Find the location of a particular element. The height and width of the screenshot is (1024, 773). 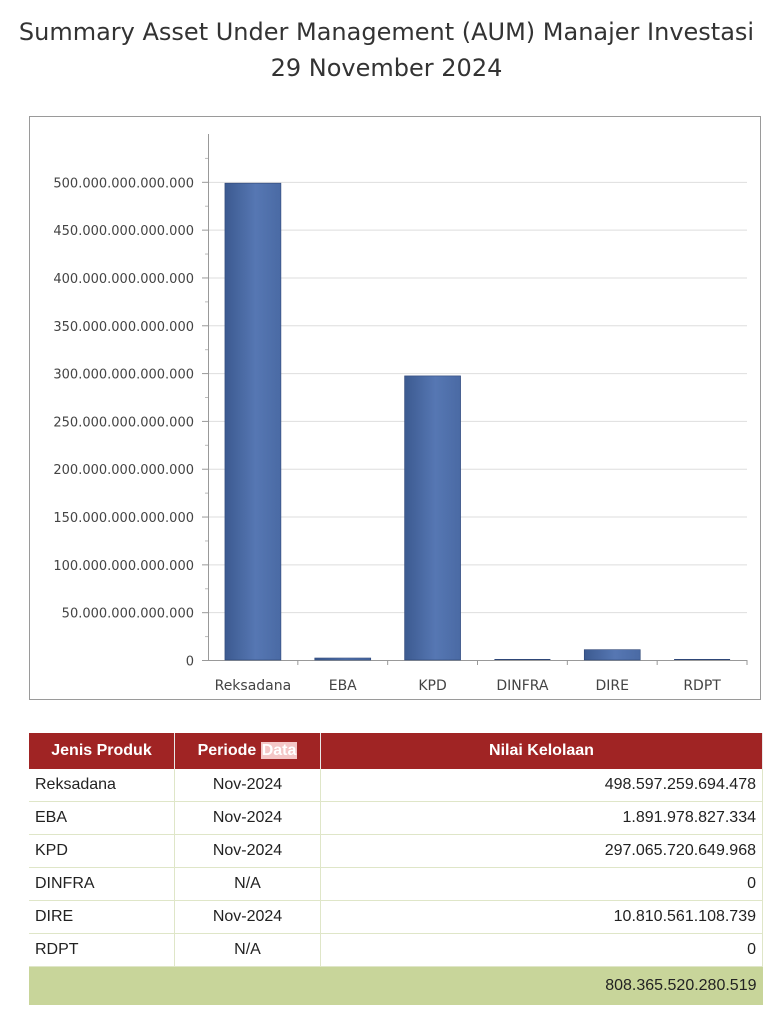

total-value: 808.365.520.280.519 is located at coordinates (541, 985).